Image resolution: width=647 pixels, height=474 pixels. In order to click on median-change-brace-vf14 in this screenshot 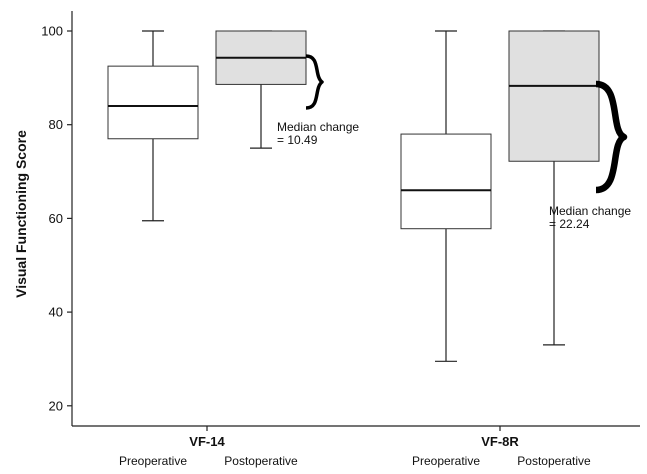, I will do `click(314, 82)`.